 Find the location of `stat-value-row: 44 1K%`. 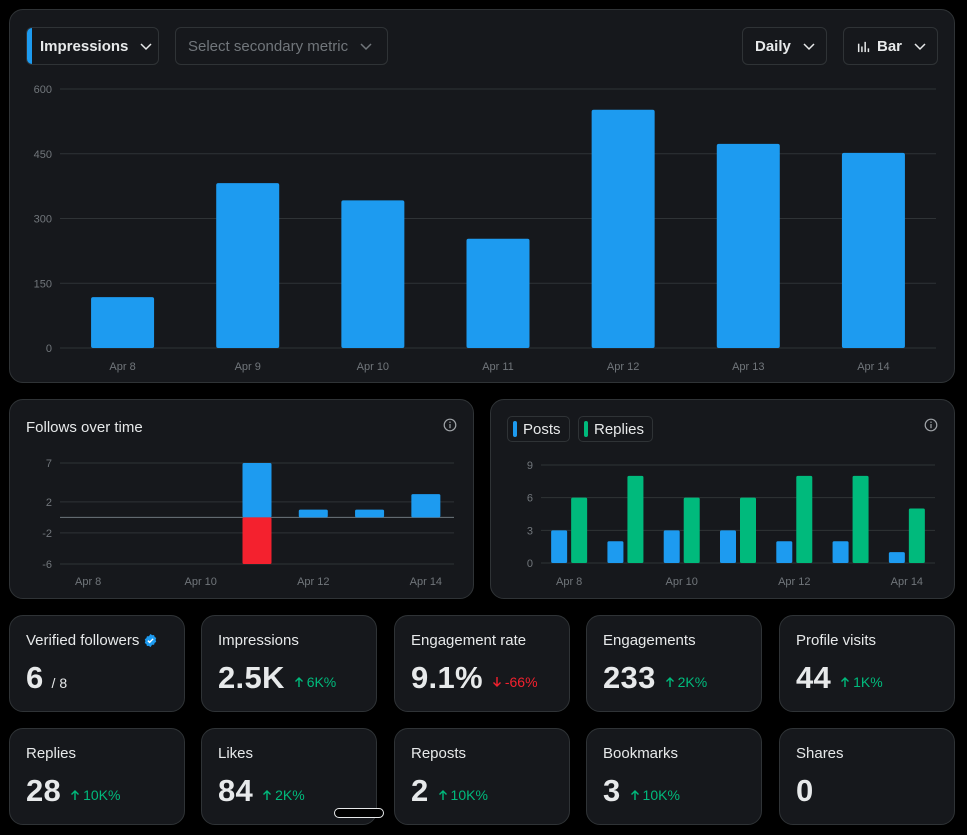

stat-value-row: 44 1K% is located at coordinates (839, 678).